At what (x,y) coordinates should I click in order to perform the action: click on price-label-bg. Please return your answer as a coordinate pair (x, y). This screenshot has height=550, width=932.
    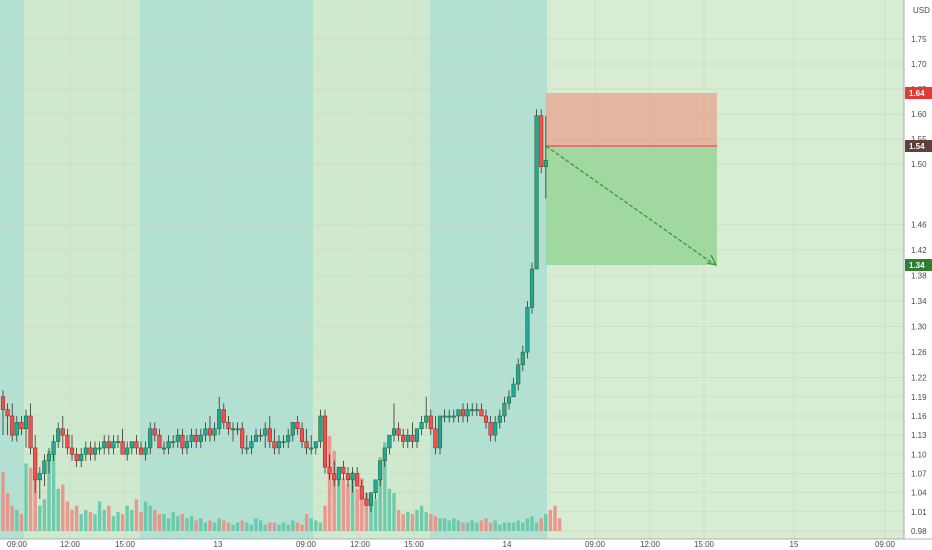
    Looking at the image, I should click on (918, 146).